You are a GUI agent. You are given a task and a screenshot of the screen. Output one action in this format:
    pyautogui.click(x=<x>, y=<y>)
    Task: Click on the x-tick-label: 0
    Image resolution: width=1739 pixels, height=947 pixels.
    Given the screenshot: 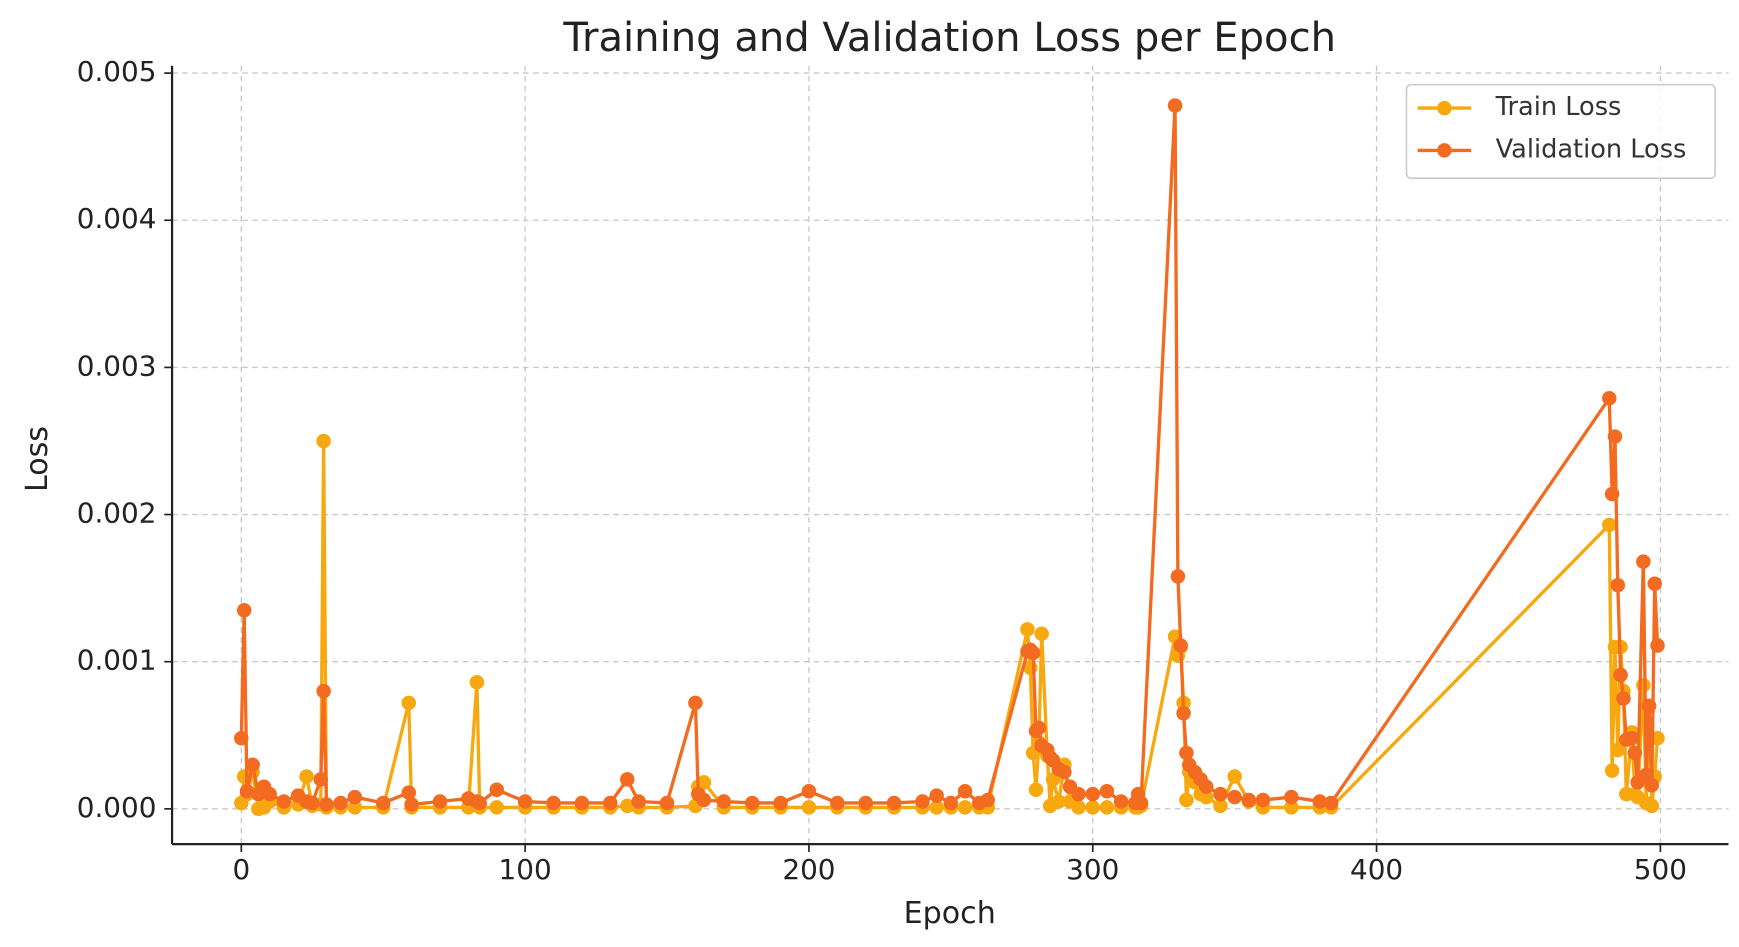 What is the action you would take?
    pyautogui.click(x=241, y=869)
    